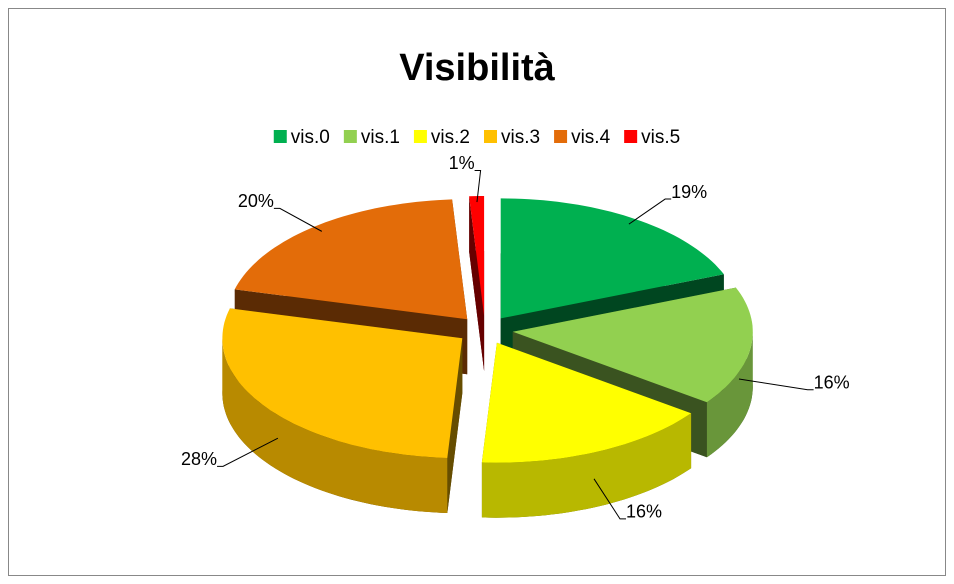 The height and width of the screenshot is (584, 954). I want to click on legend-label: vis.4, so click(591, 137).